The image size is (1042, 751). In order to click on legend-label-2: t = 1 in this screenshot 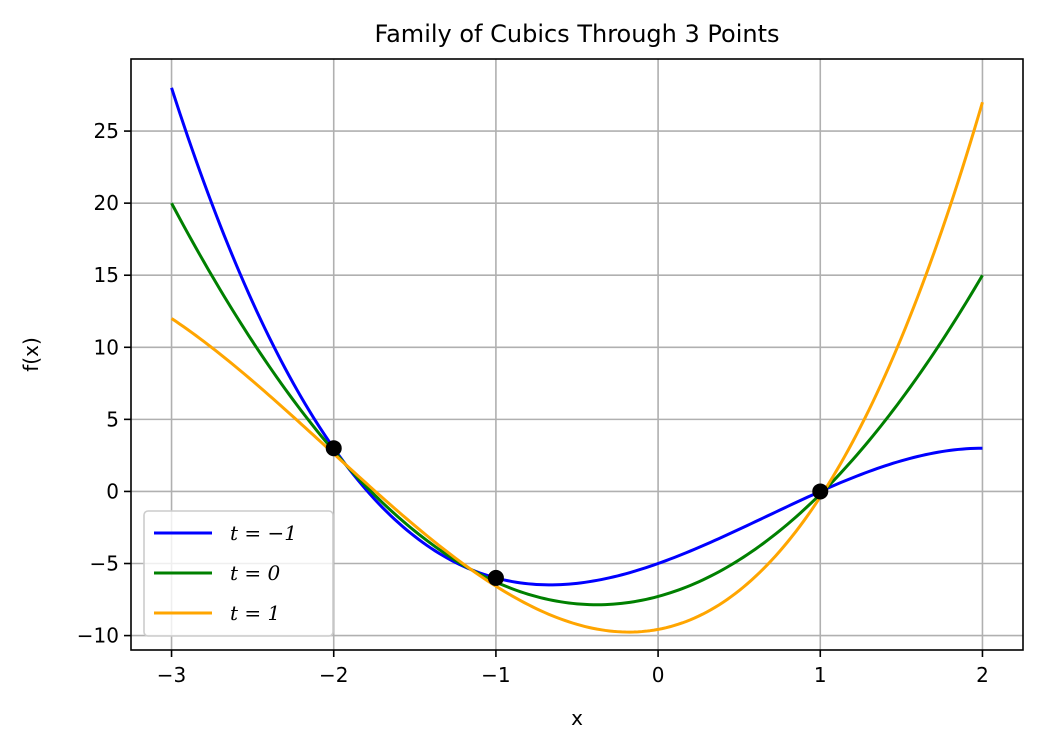, I will do `click(255, 613)`.